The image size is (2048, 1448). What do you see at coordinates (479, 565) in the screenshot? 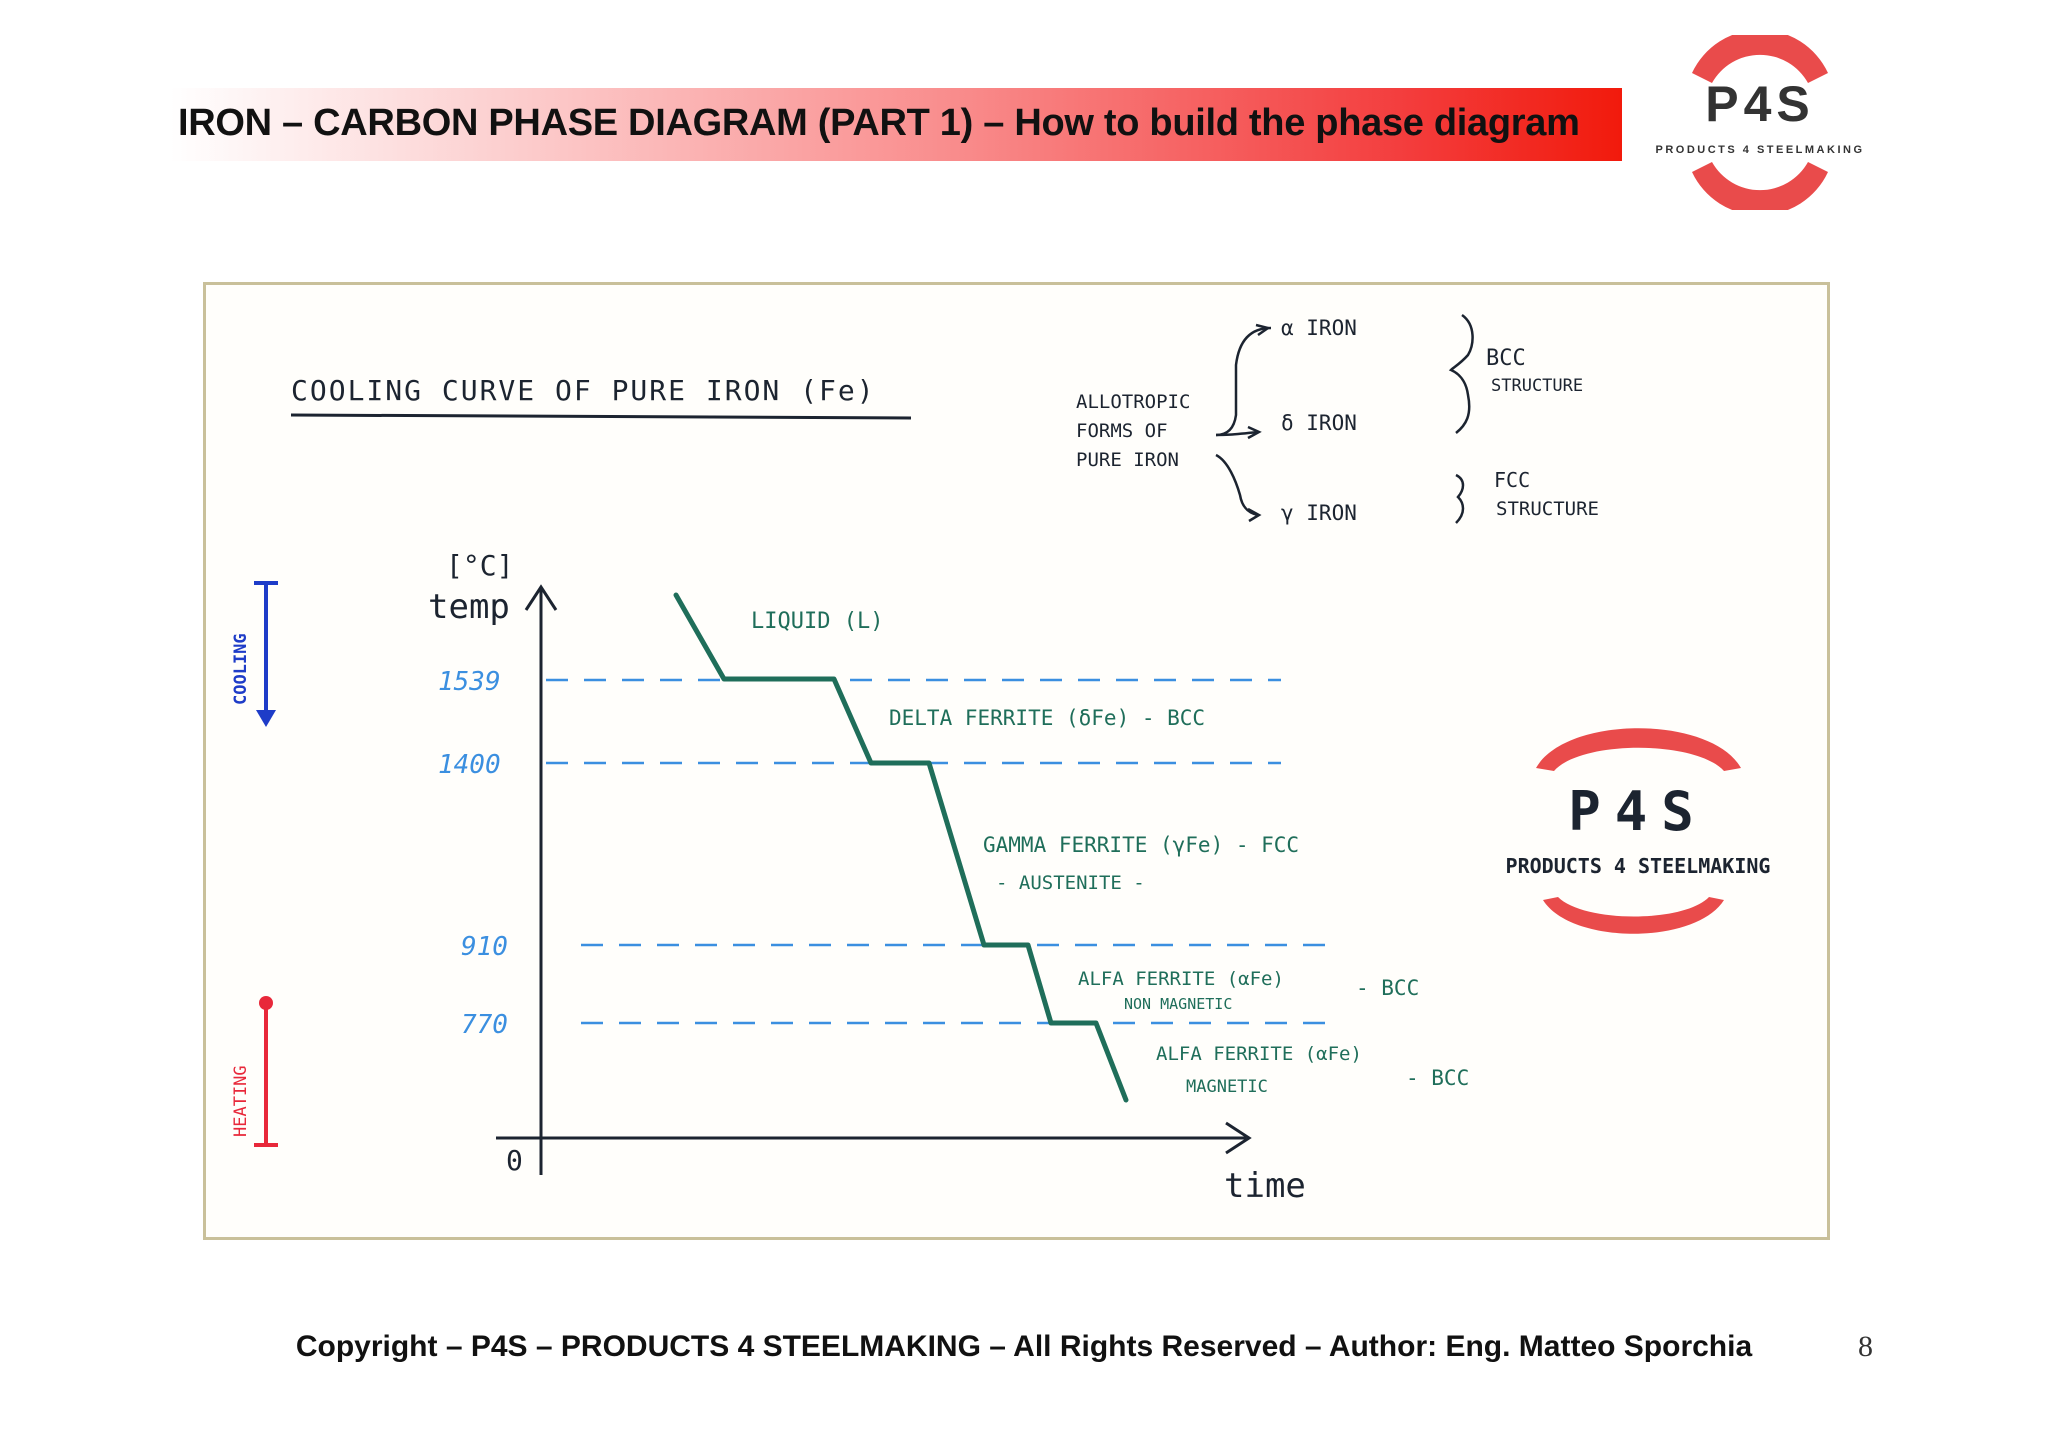
I see `temp-unit-label: [°C]` at bounding box center [479, 565].